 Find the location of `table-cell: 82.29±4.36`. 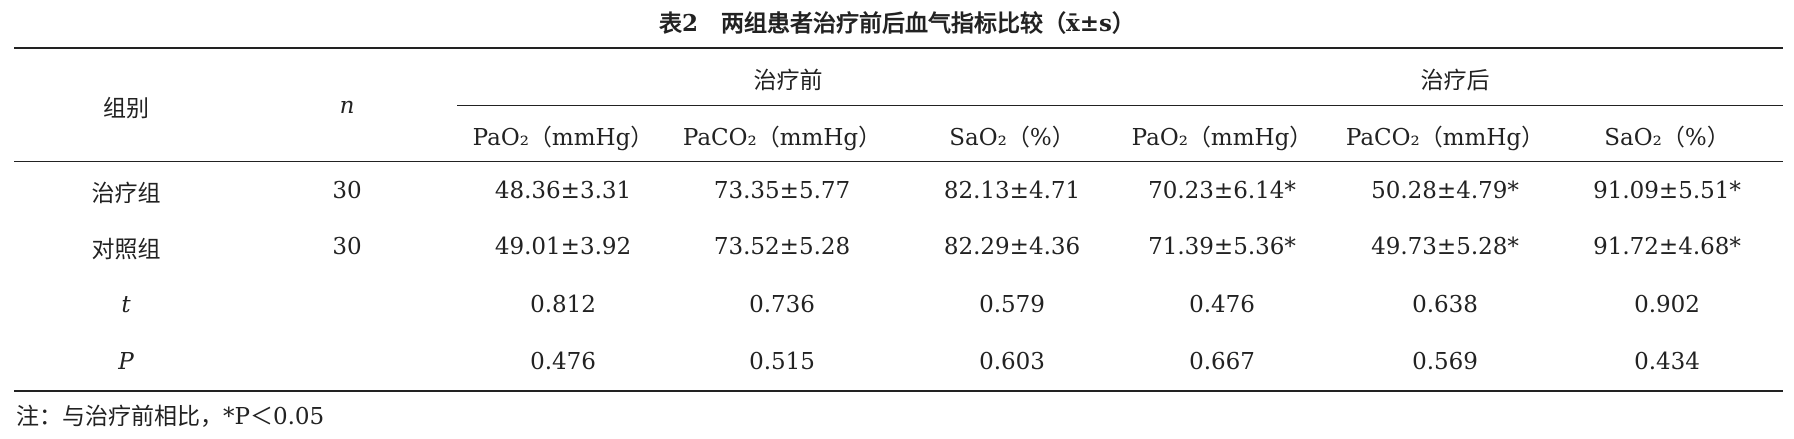

table-cell: 82.29±4.36 is located at coordinates (1012, 247).